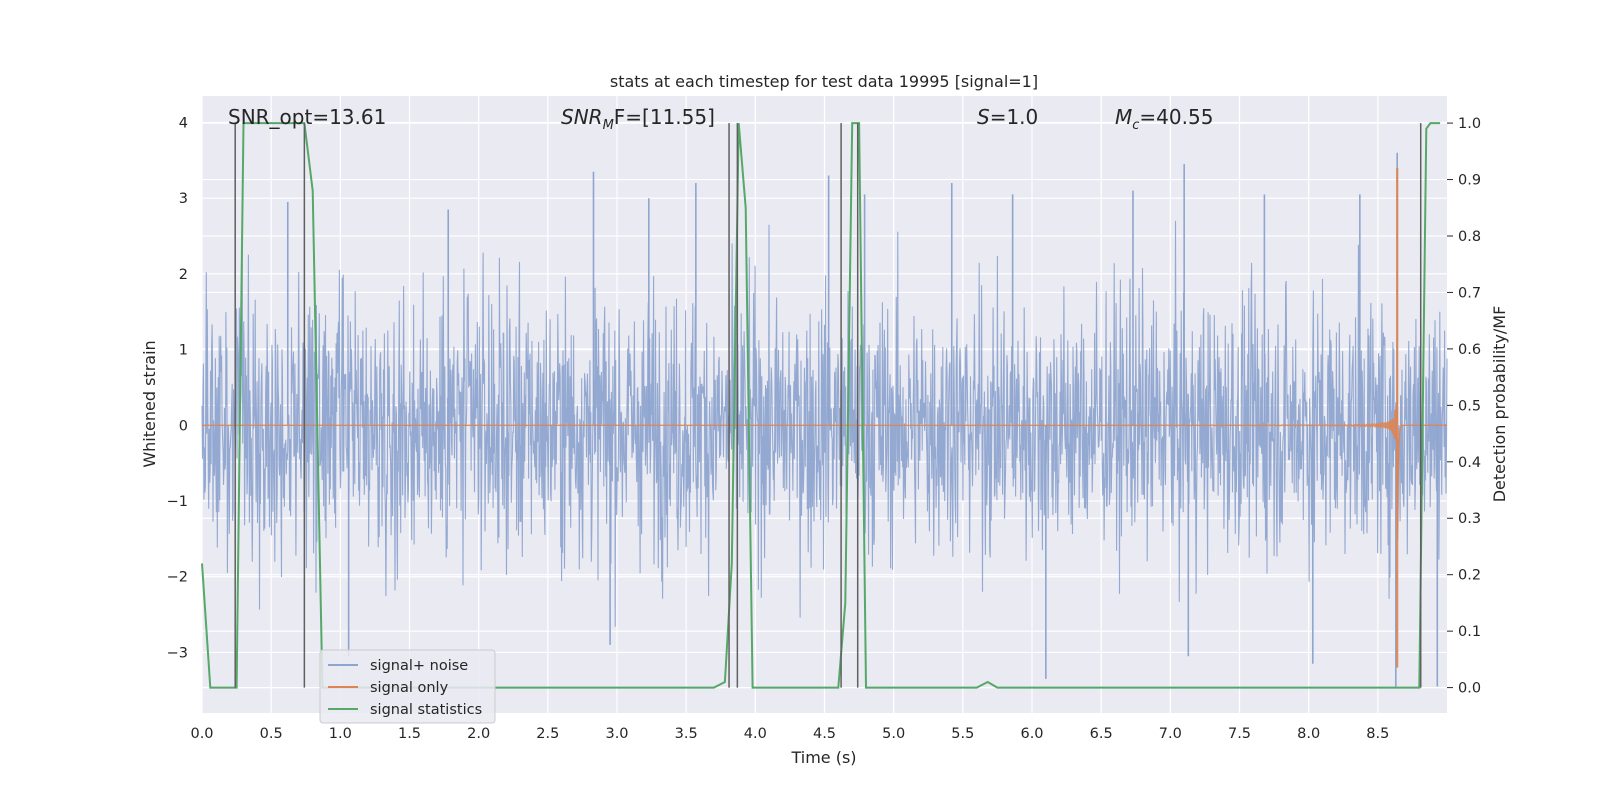 Image resolution: width=1600 pixels, height=800 pixels. Describe the element at coordinates (177, 388) in the screenshot. I see `y-axis-ticks: 4 3 2 1 0 −1 −2 −3` at that location.